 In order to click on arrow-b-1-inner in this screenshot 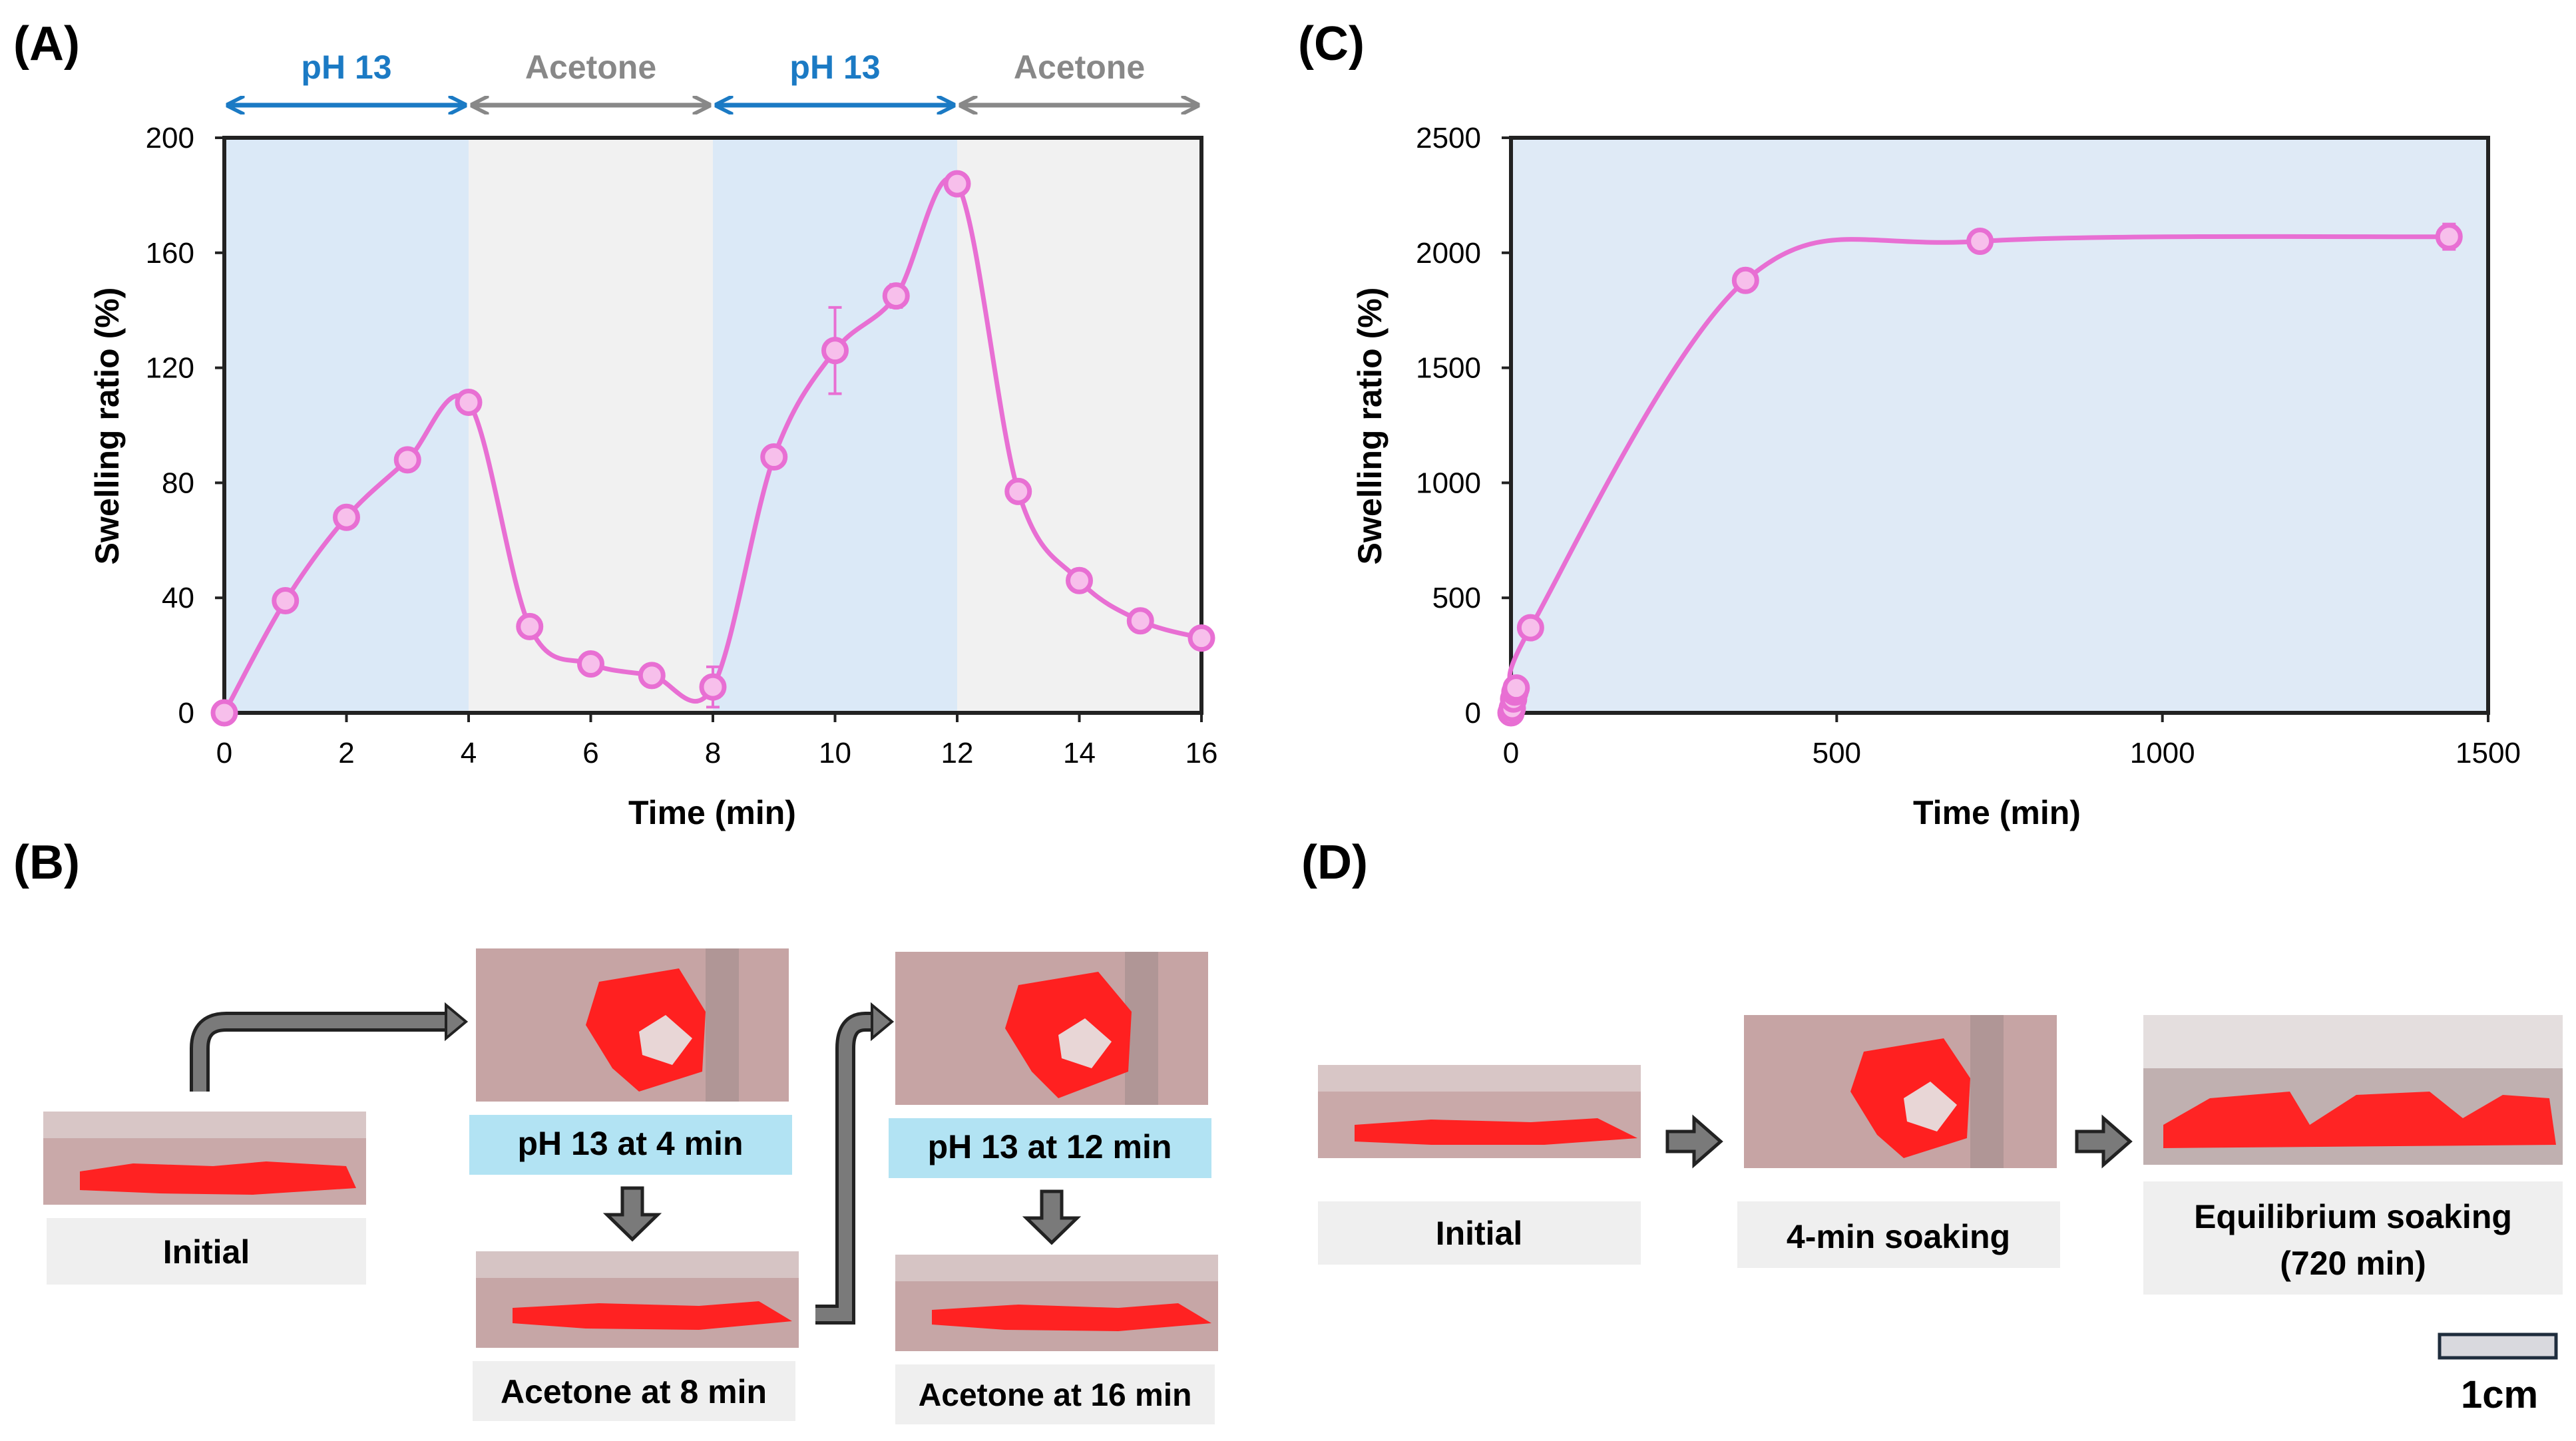, I will do `click(323, 1053)`.